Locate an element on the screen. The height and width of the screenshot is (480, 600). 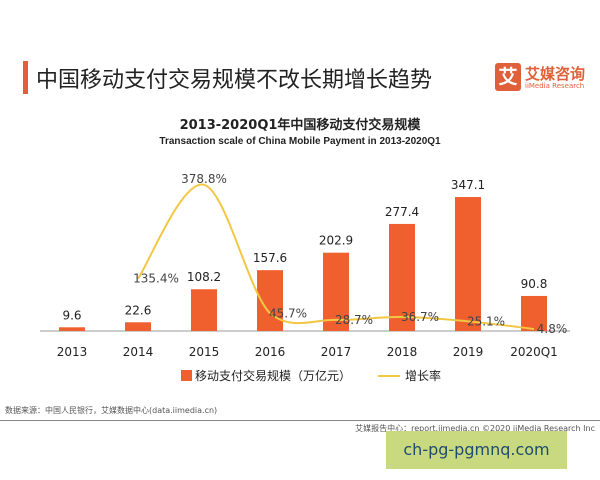
x-tick-2016: 2016 is located at coordinates (270, 352).